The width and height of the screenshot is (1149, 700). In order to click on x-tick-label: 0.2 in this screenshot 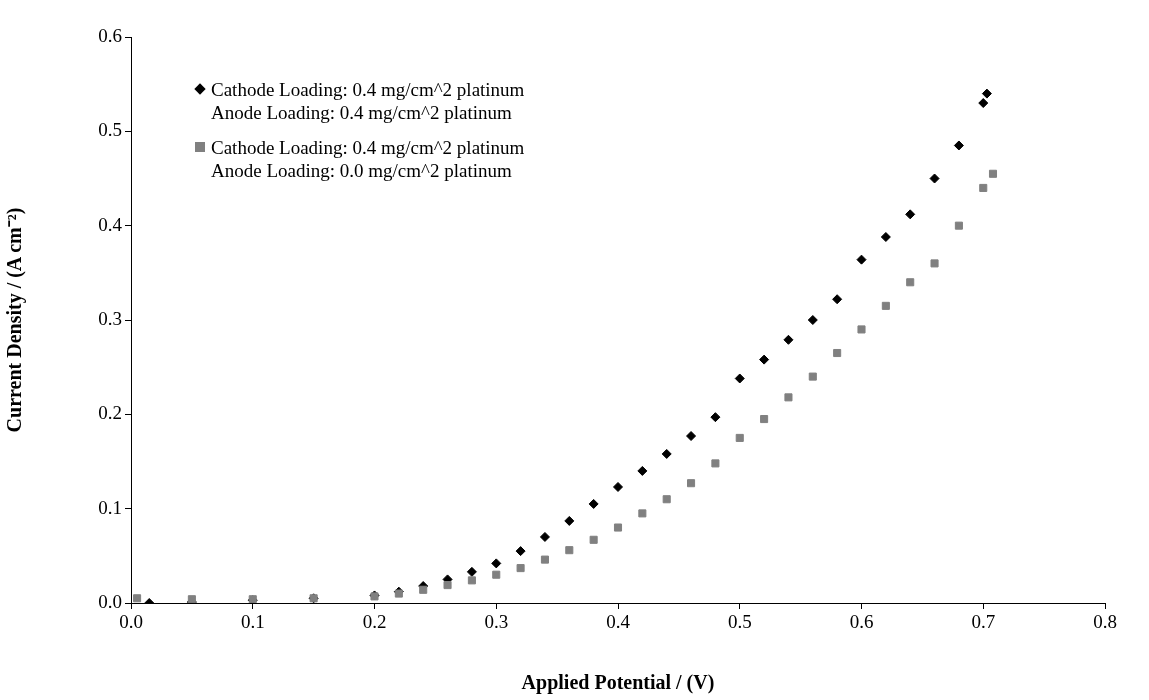, I will do `click(374, 622)`.